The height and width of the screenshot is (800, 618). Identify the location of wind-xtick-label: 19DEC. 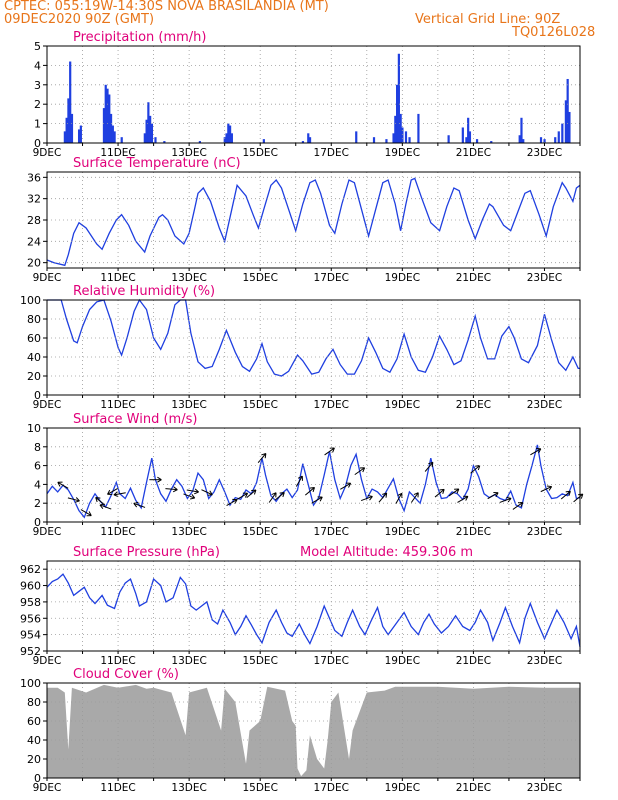
(402, 532).